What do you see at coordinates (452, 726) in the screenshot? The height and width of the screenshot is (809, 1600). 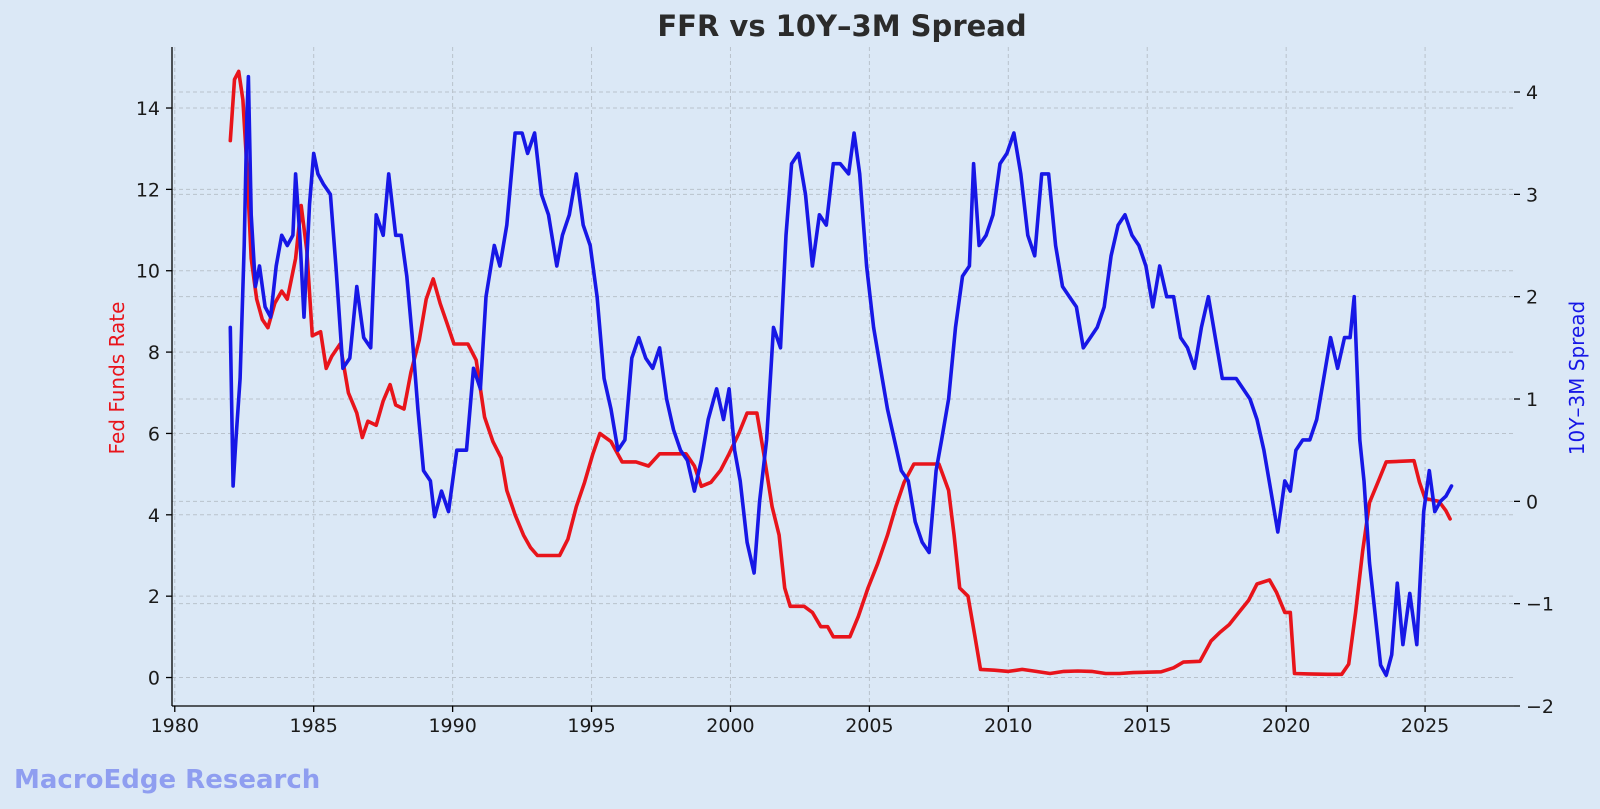 I see `x-tick-label: 1990` at bounding box center [452, 726].